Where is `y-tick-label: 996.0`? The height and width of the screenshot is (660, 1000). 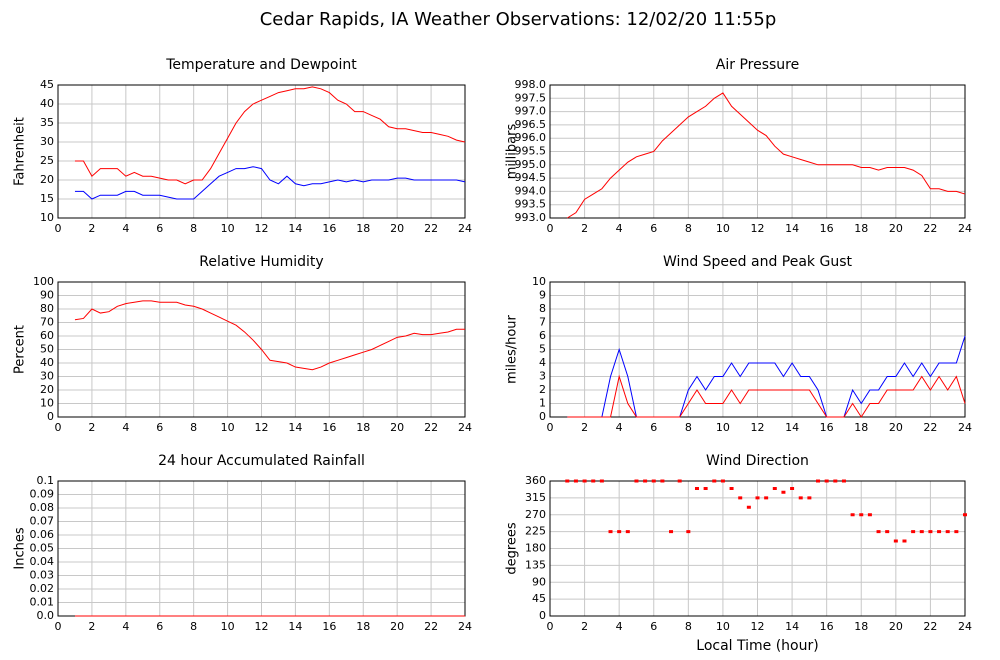
y-tick-label: 996.0 is located at coordinates (531, 137).